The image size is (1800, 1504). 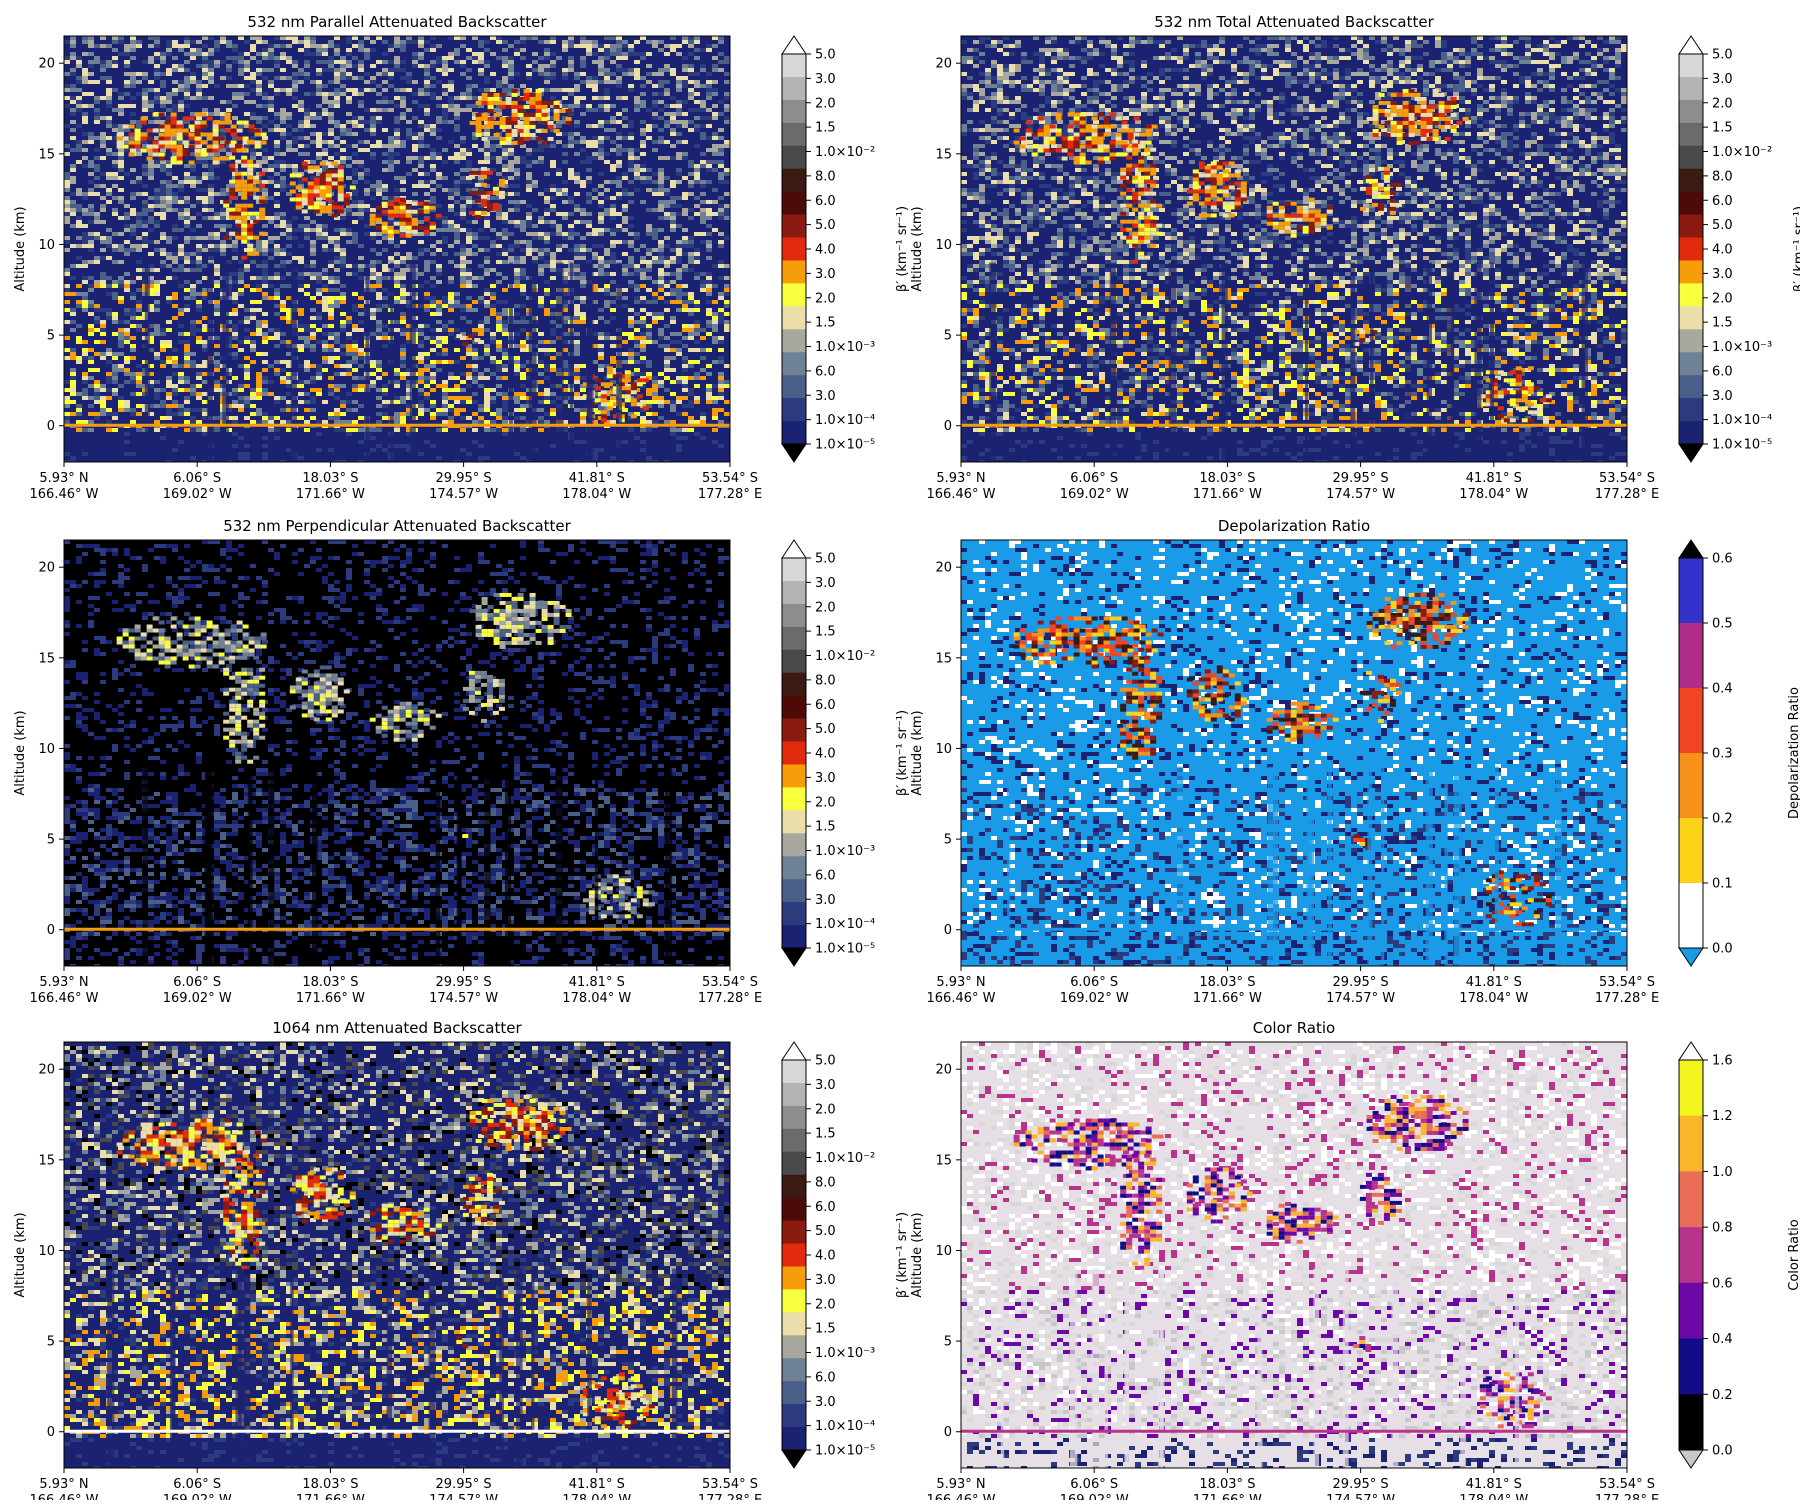 What do you see at coordinates (46, 64) in the screenshot?
I see `y-tick-label: 20` at bounding box center [46, 64].